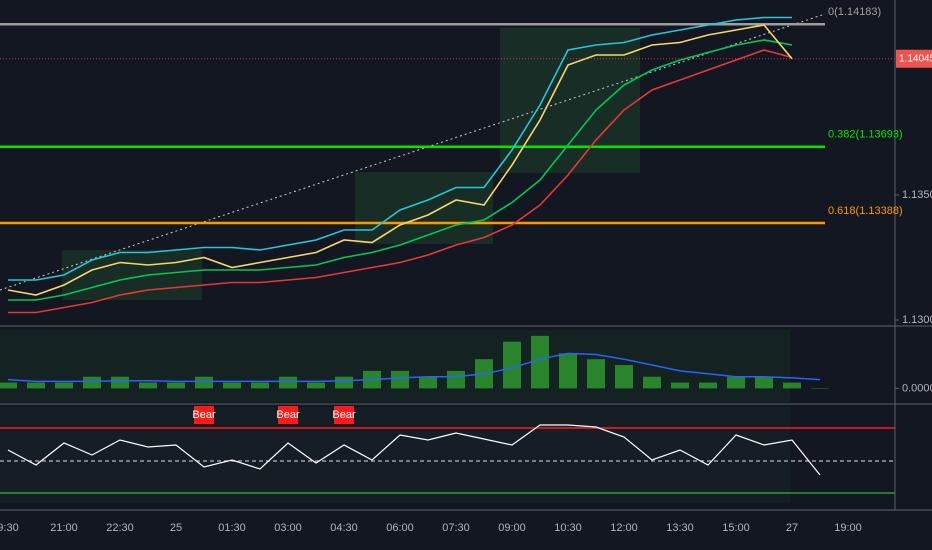 Image resolution: width=932 pixels, height=550 pixels. What do you see at coordinates (568, 528) in the screenshot?
I see `x-tick-label: 10:30` at bounding box center [568, 528].